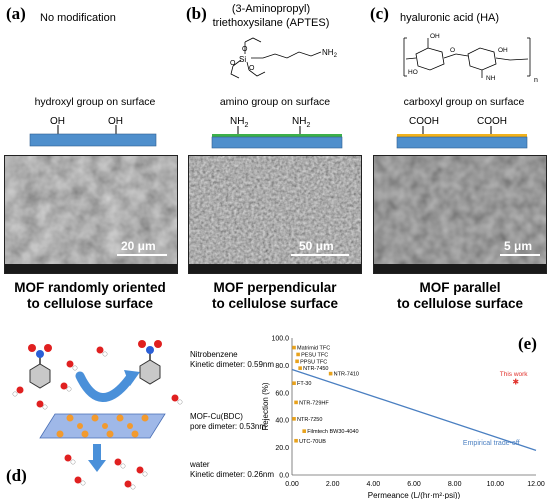 The height and width of the screenshot is (499, 550). What do you see at coordinates (462, 142) in the screenshot?
I see `cellulose-substrate-c` at bounding box center [462, 142].